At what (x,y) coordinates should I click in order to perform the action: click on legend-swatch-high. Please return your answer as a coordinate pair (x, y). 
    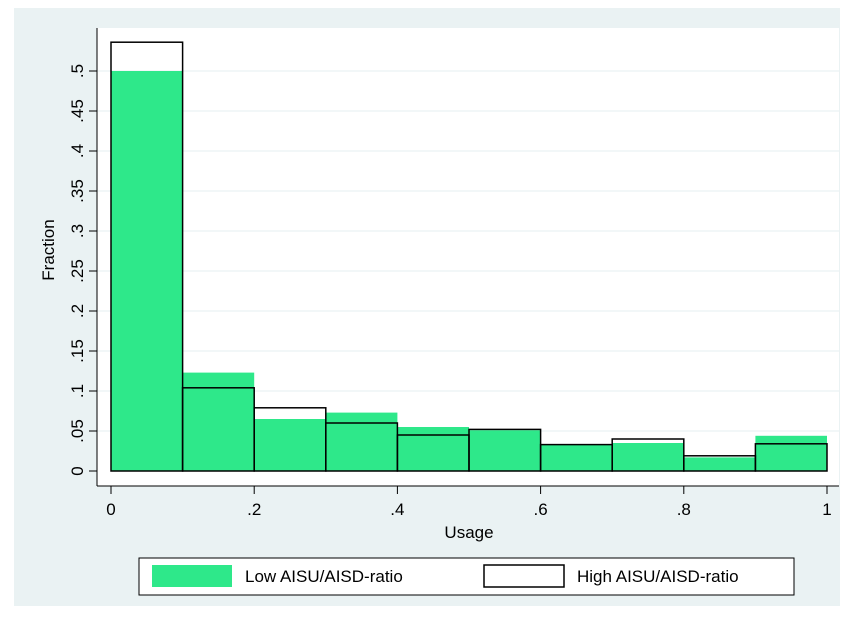
    Looking at the image, I should click on (524, 576).